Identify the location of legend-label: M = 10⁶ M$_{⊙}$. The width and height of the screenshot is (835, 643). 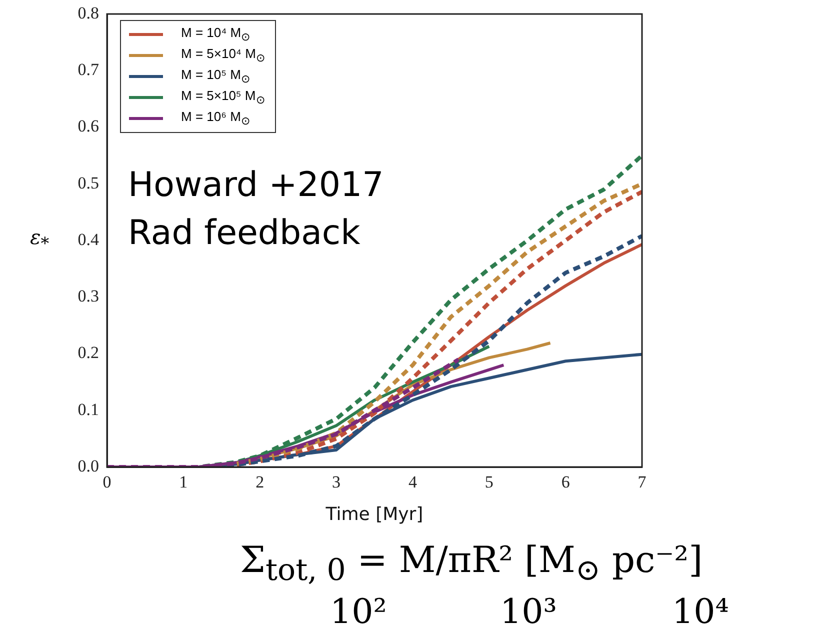
(215, 118).